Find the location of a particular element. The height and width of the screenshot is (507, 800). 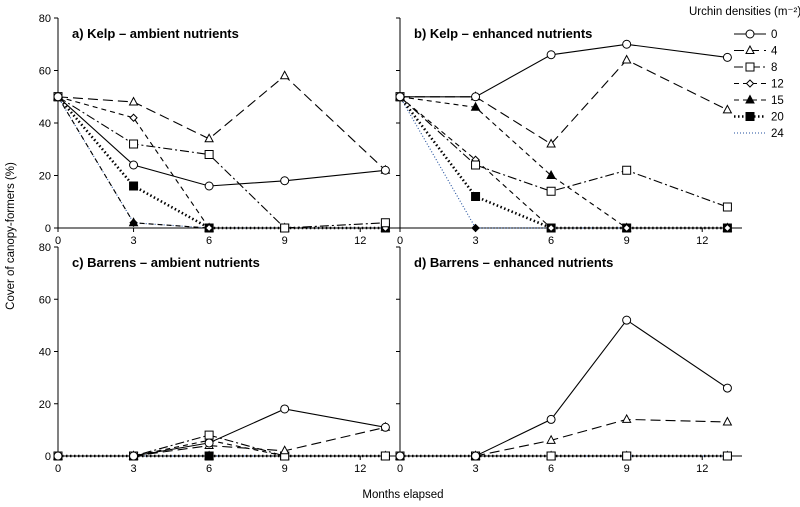

panel-title: c) Barrens – ambient nutrients is located at coordinates (166, 262).